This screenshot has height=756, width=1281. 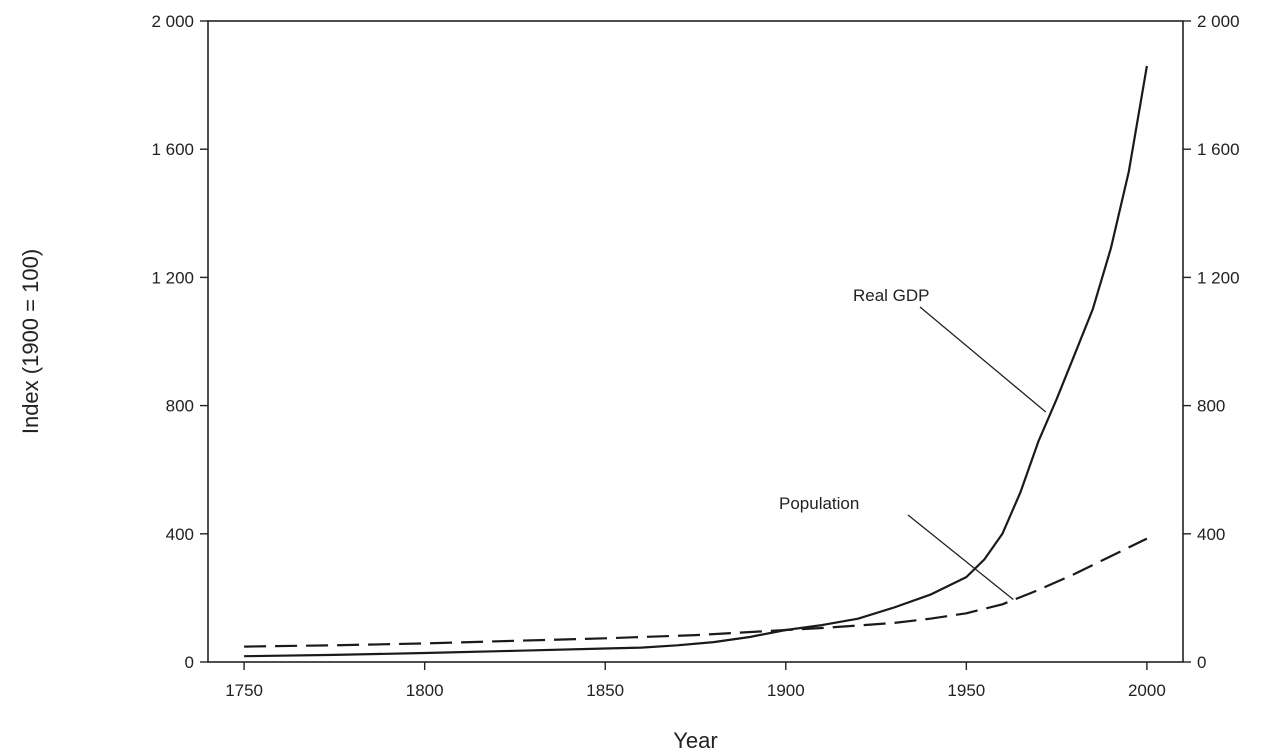 I want to click on y-tick-label-right: 0, so click(x=1201, y=662).